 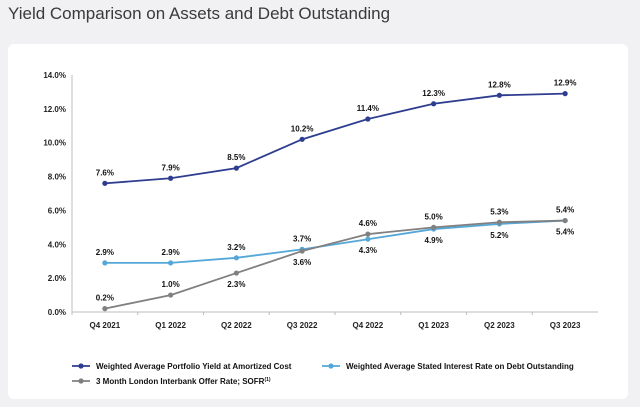 What do you see at coordinates (368, 325) in the screenshot?
I see `x-tick-label: Q4 2022` at bounding box center [368, 325].